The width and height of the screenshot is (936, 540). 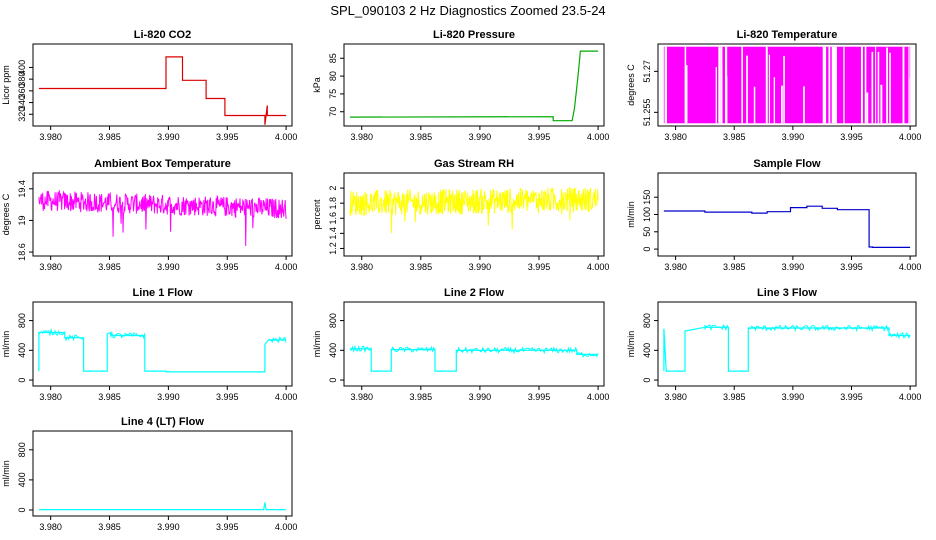 What do you see at coordinates (22, 252) in the screenshot?
I see `y-tick-label: 18.6` at bounding box center [22, 252].